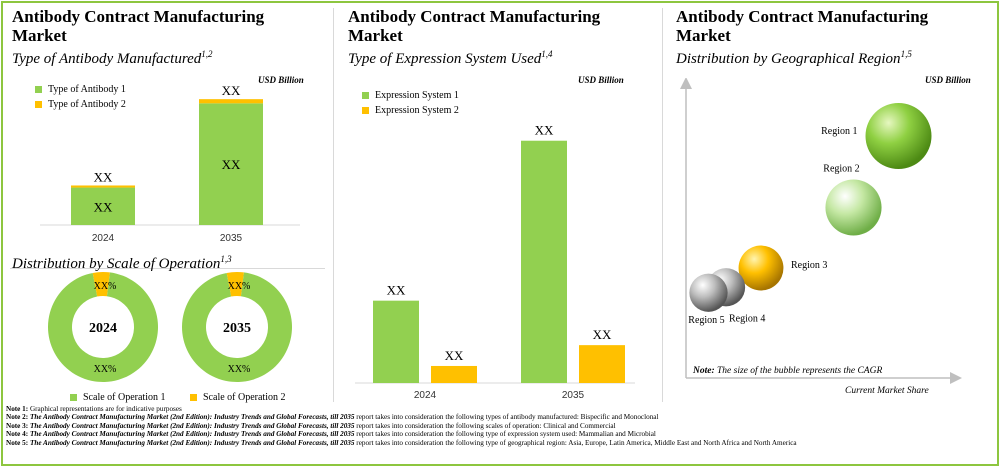  Describe the element at coordinates (169, 327) in the screenshot. I see `scale-of-operation-donuts: 2024 XX% XX% 2035 XX% XX%` at that location.